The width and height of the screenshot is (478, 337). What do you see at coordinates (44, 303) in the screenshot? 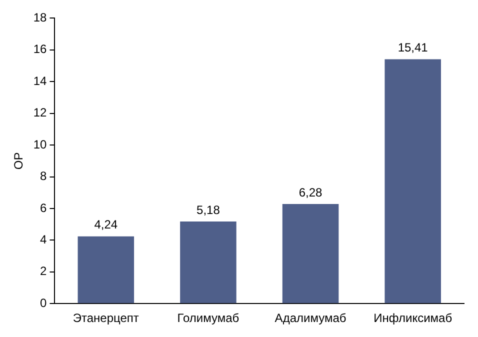
I see `y-tick-label: 0` at bounding box center [44, 303].